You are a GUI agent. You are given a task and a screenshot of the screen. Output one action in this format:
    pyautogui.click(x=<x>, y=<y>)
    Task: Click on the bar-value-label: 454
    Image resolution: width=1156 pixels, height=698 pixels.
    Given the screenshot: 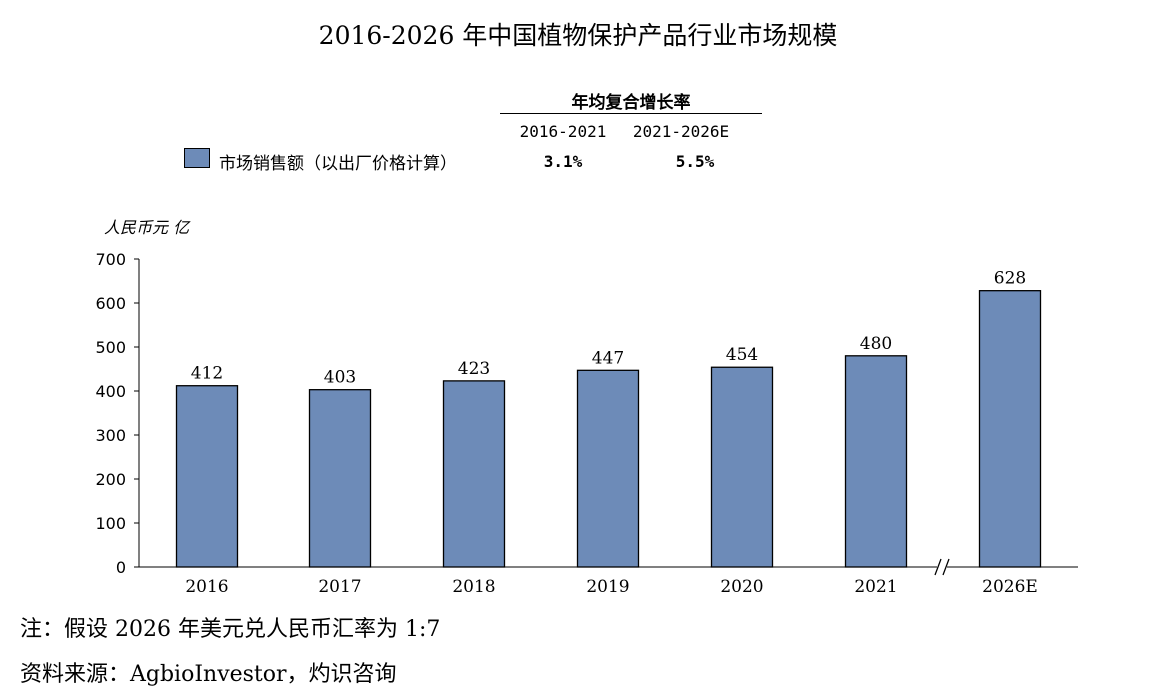 What is the action you would take?
    pyautogui.click(x=742, y=355)
    